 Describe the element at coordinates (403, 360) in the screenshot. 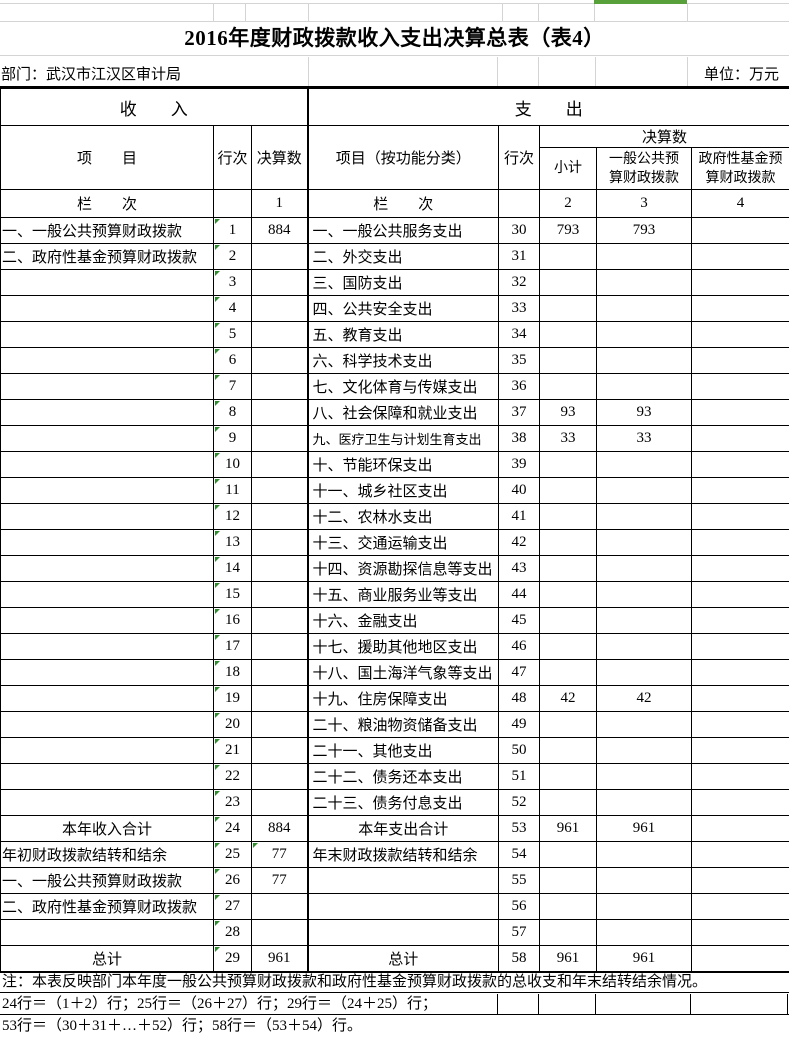

I see `expense-item-cell: 六、科学技术支出` at that location.